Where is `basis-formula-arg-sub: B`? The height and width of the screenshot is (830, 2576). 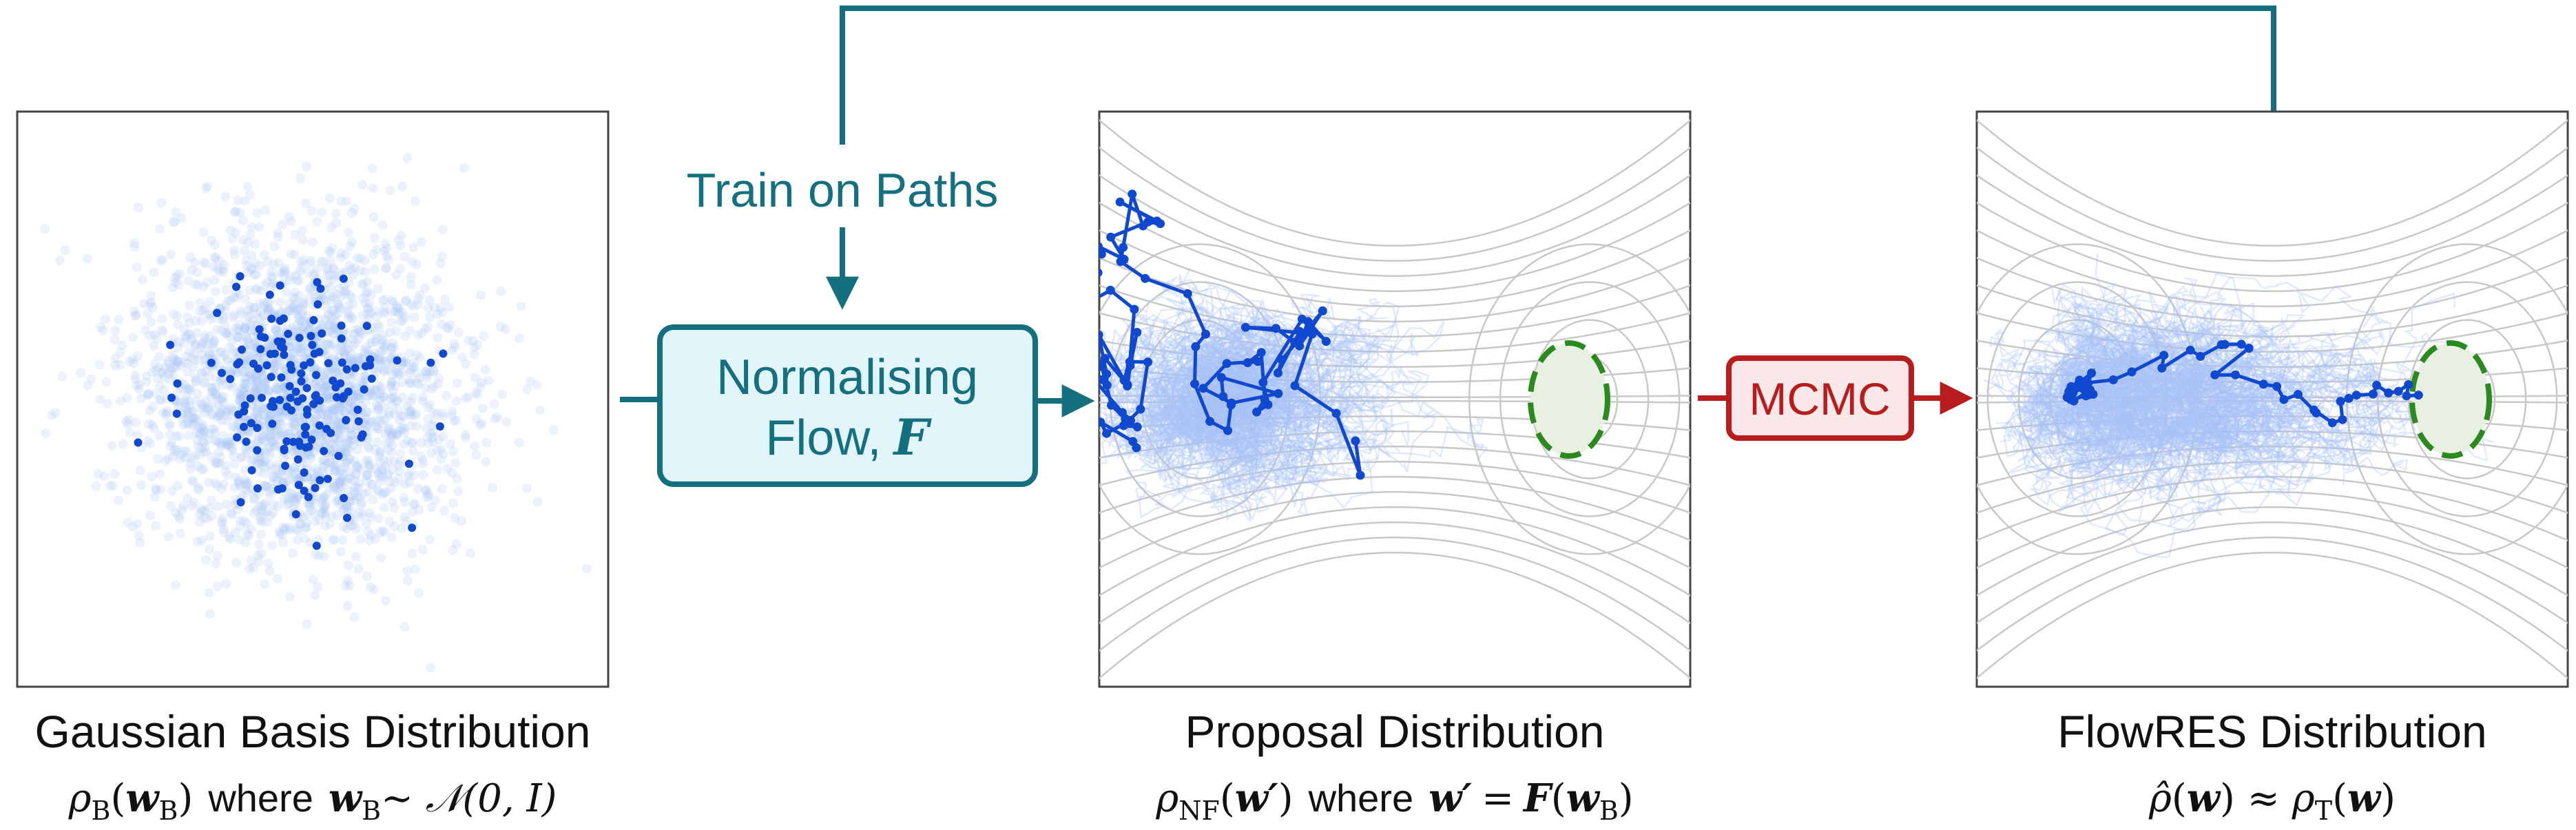
basis-formula-arg-sub: B is located at coordinates (168, 811).